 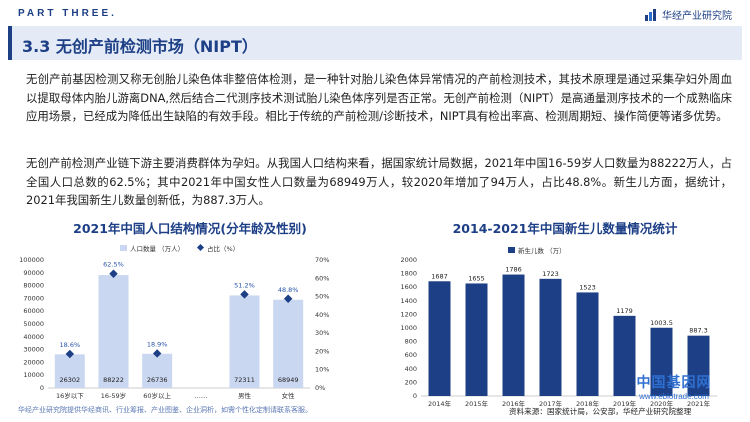 I want to click on legend-newborn-label: 新生儿数 （万）, so click(x=542, y=250).